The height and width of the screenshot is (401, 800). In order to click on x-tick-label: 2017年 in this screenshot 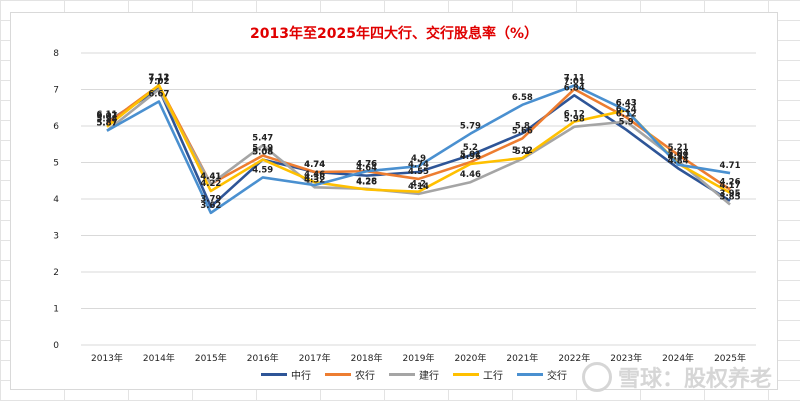, I will do `click(315, 358)`.